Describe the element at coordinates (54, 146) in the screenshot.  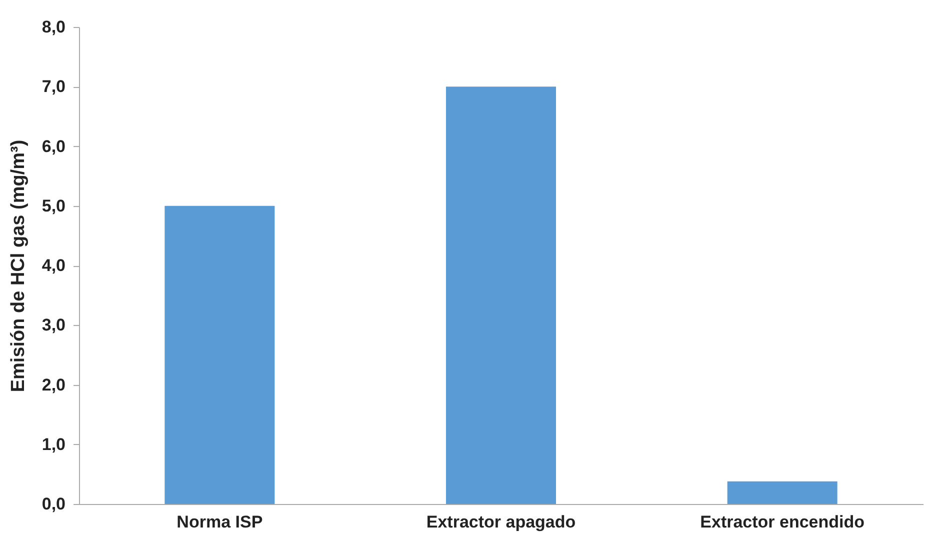
I see `y-tick-label: 6,0` at that location.